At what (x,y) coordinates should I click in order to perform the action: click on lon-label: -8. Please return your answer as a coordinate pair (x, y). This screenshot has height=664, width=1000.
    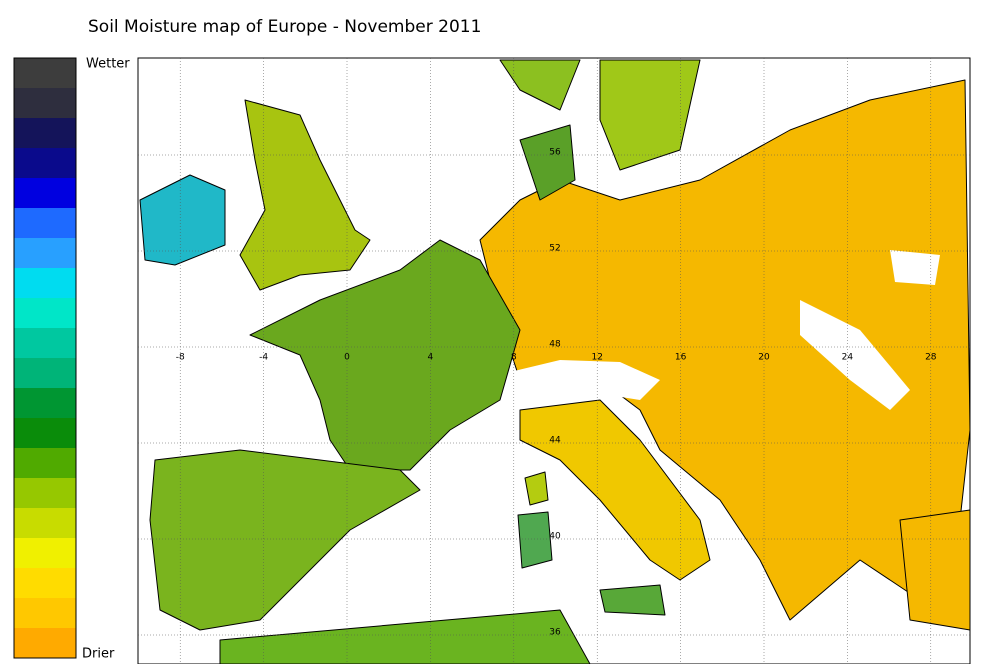
    Looking at the image, I should click on (180, 358).